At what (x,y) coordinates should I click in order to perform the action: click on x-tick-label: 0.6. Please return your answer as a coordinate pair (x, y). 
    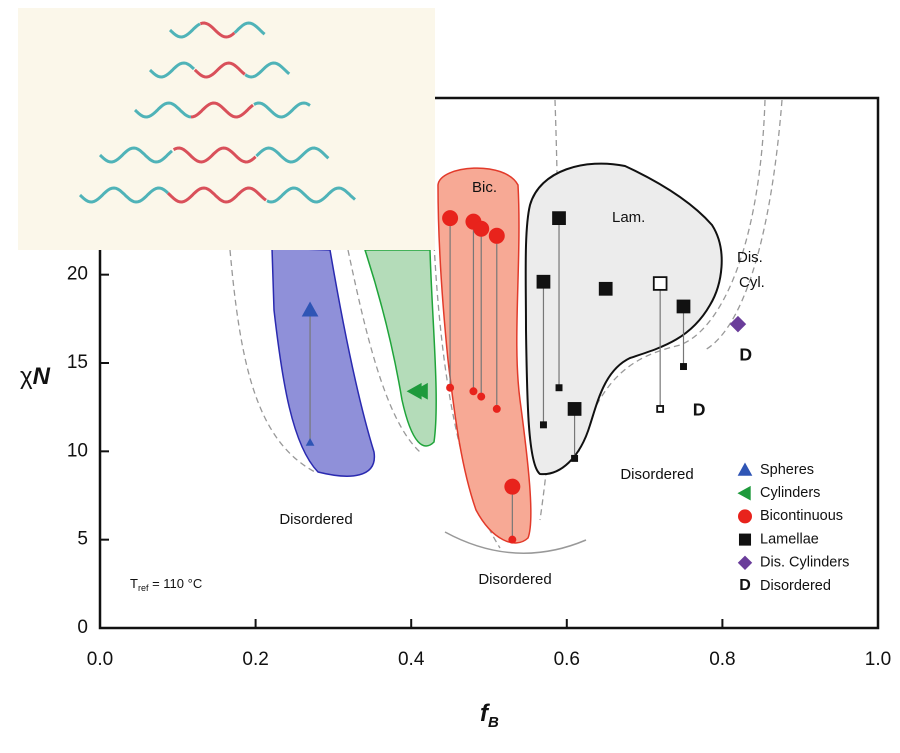
    Looking at the image, I should click on (567, 659).